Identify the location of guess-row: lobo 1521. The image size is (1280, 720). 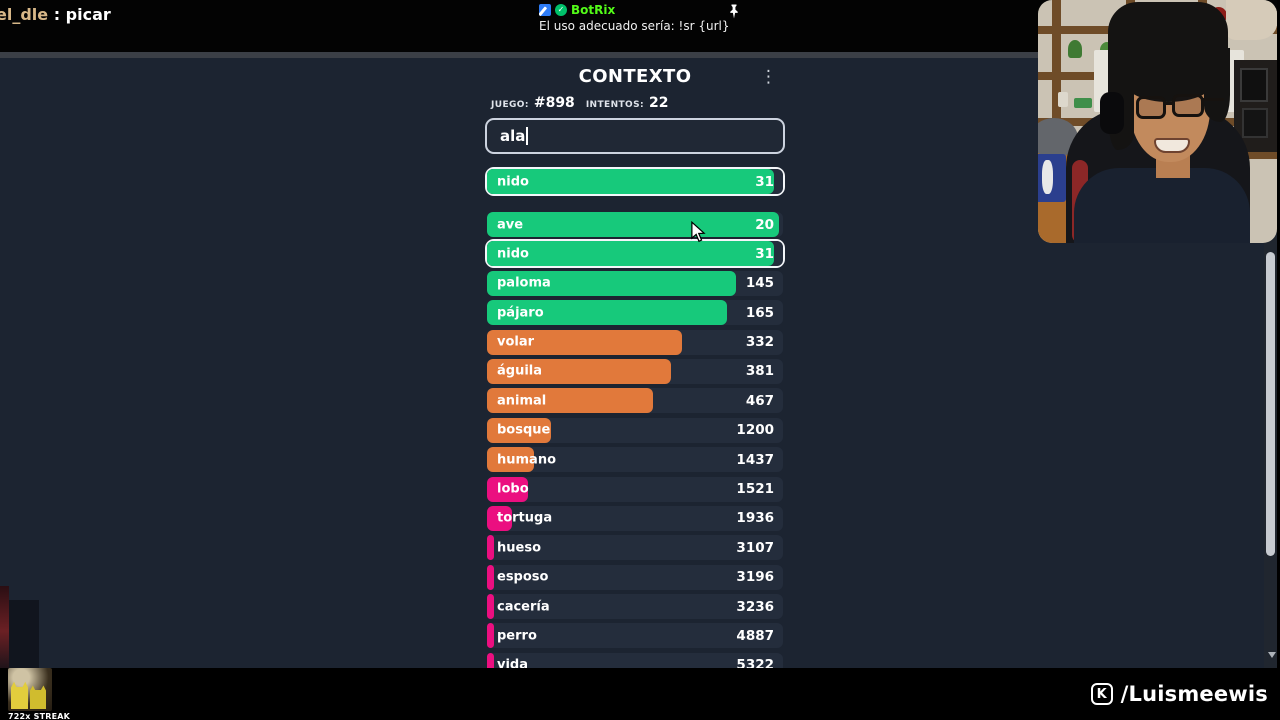
(635, 489).